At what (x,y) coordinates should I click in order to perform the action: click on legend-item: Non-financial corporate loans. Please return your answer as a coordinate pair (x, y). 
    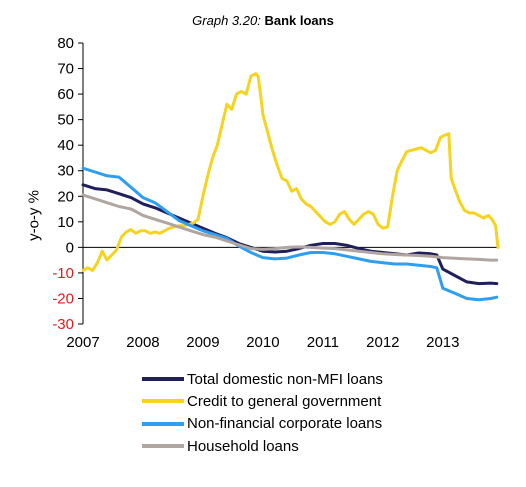
    Looking at the image, I should click on (262, 424).